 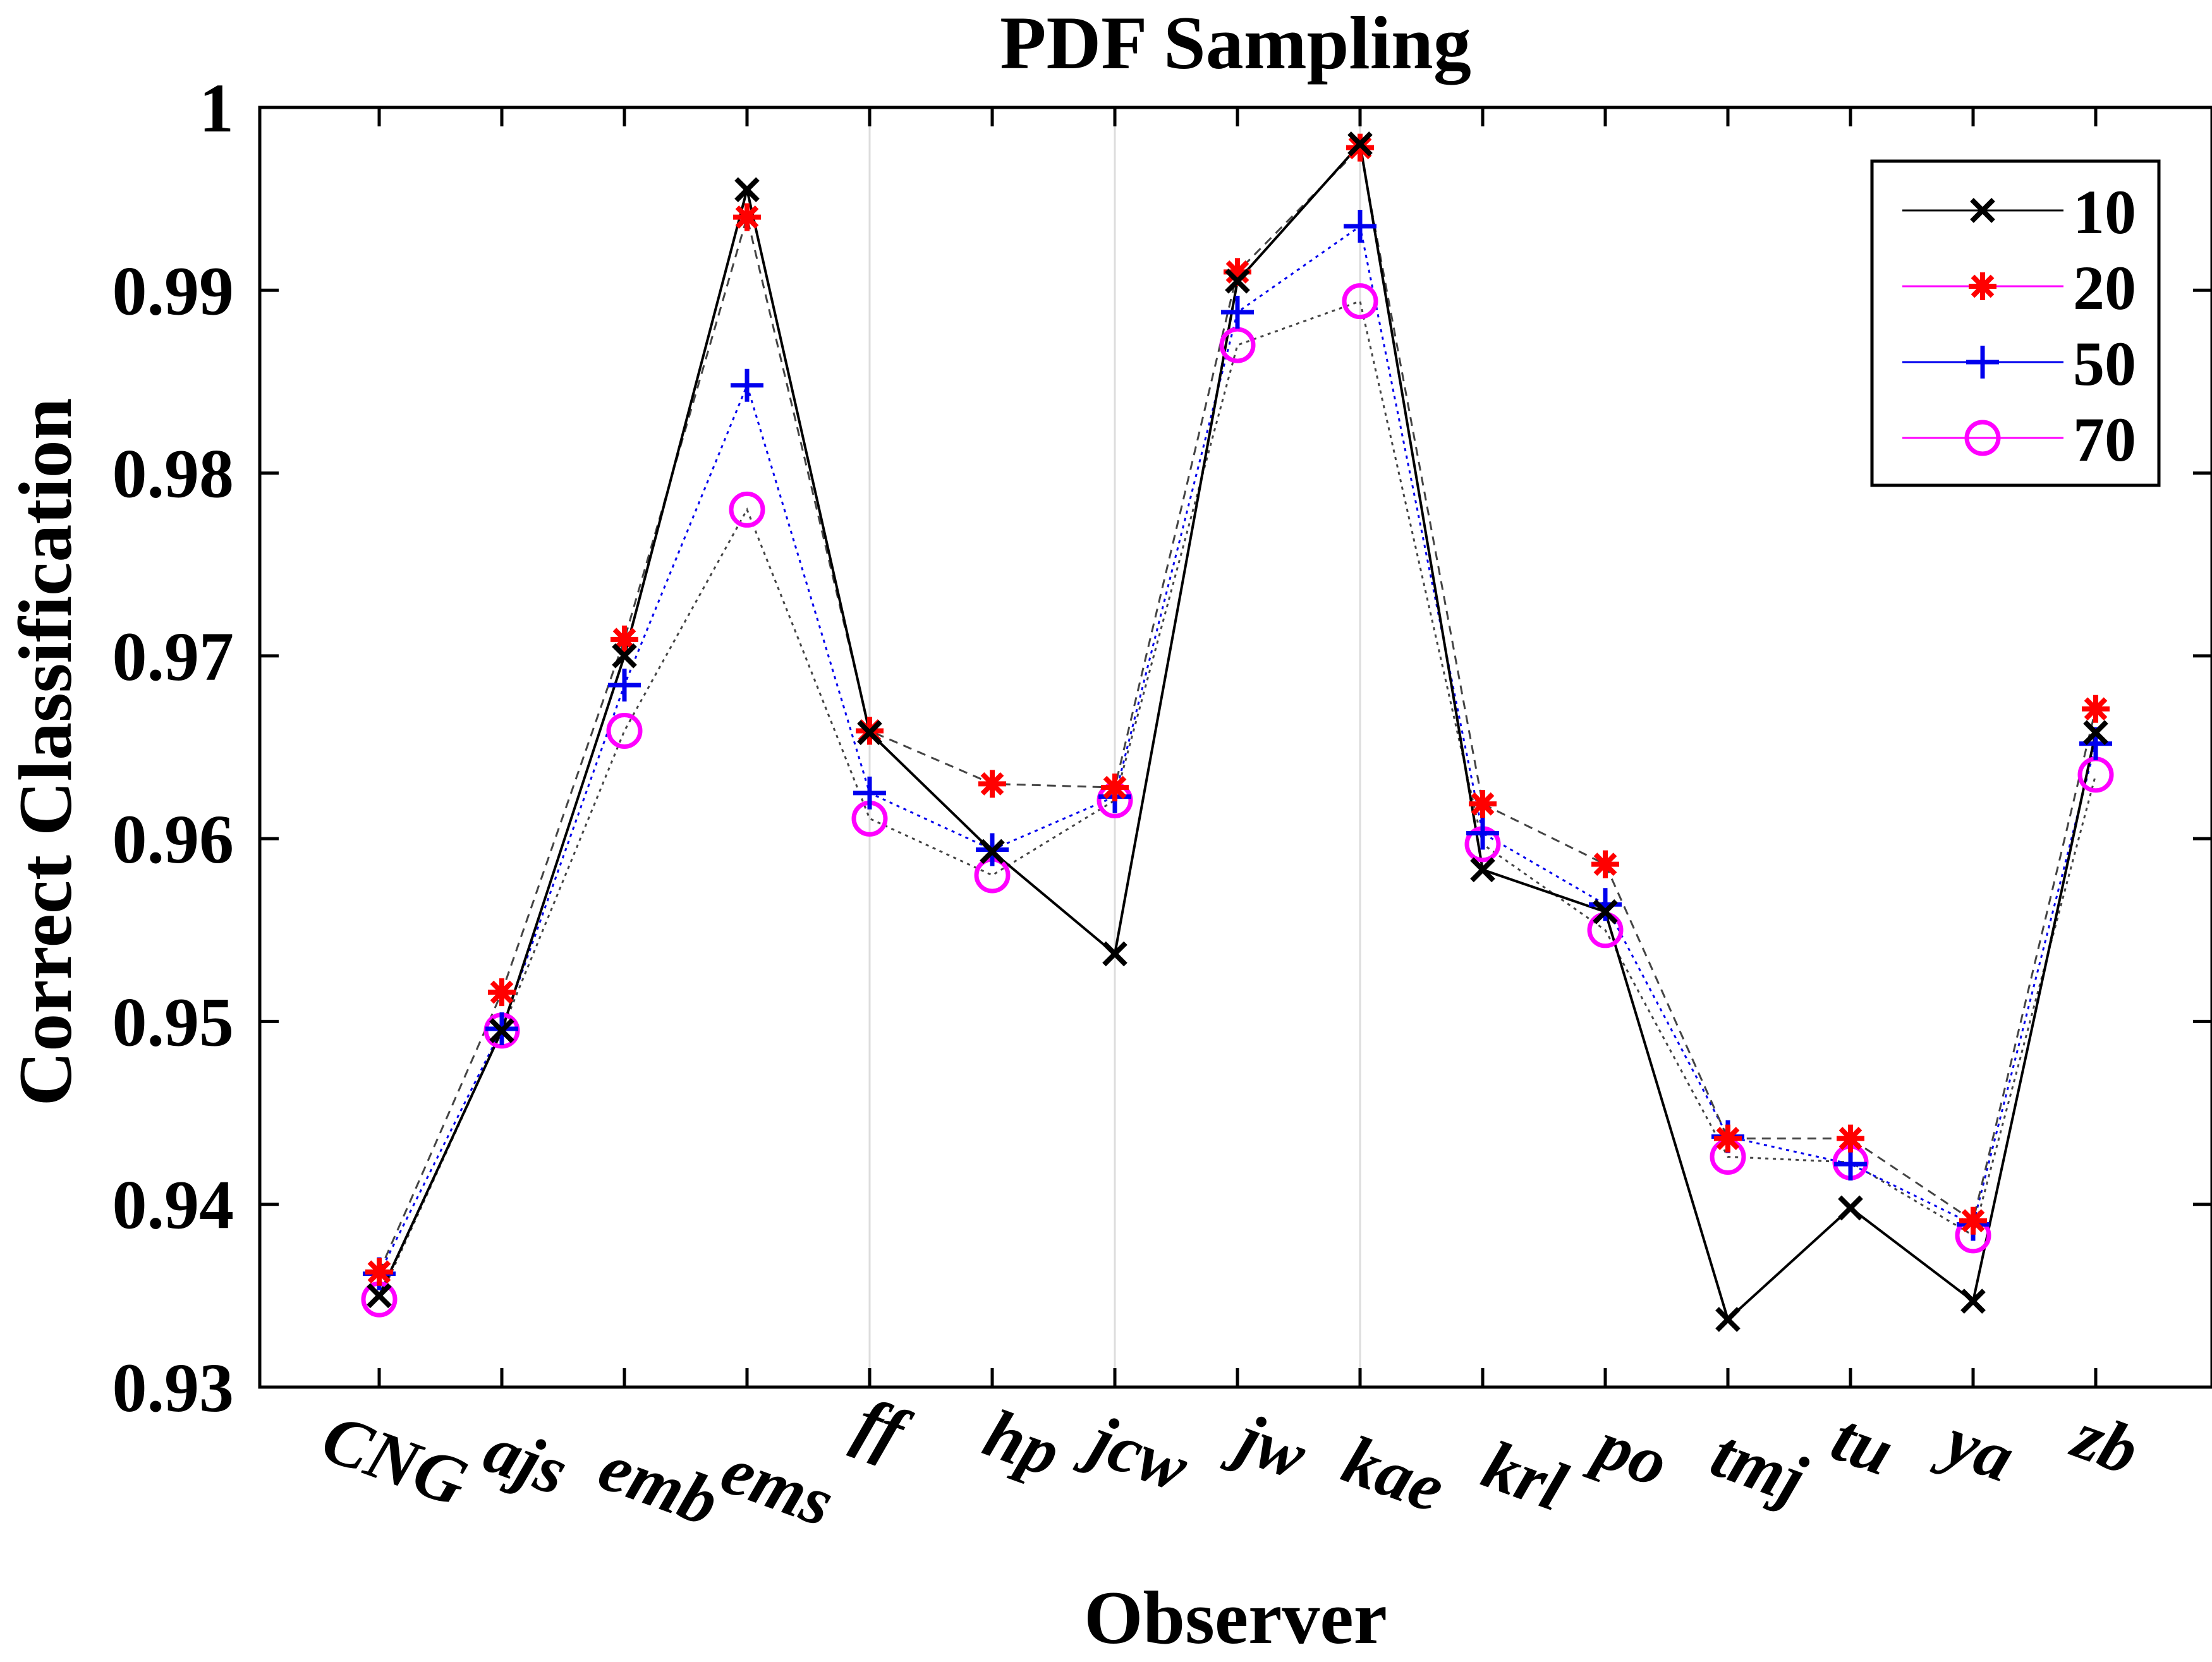 I want to click on x-axis-label: Observer, so click(x=1235, y=1617).